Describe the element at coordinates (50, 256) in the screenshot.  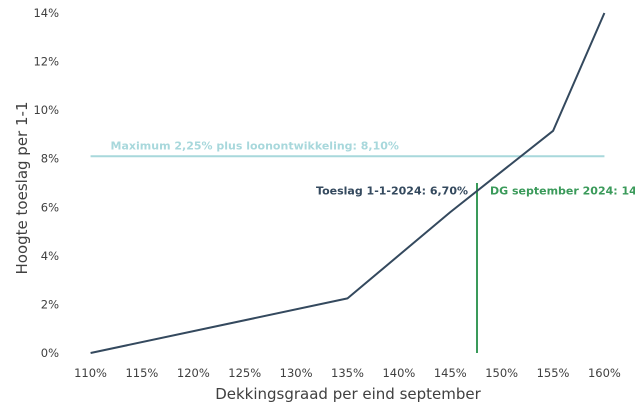
I see `y-tick-label: 4%` at that location.